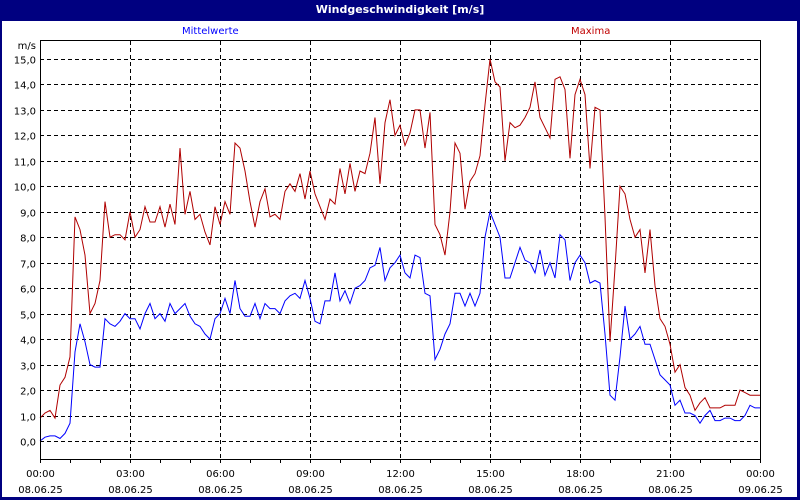  What do you see at coordinates (130, 474) in the screenshot?
I see `x-tick-time: 03:00` at bounding box center [130, 474].